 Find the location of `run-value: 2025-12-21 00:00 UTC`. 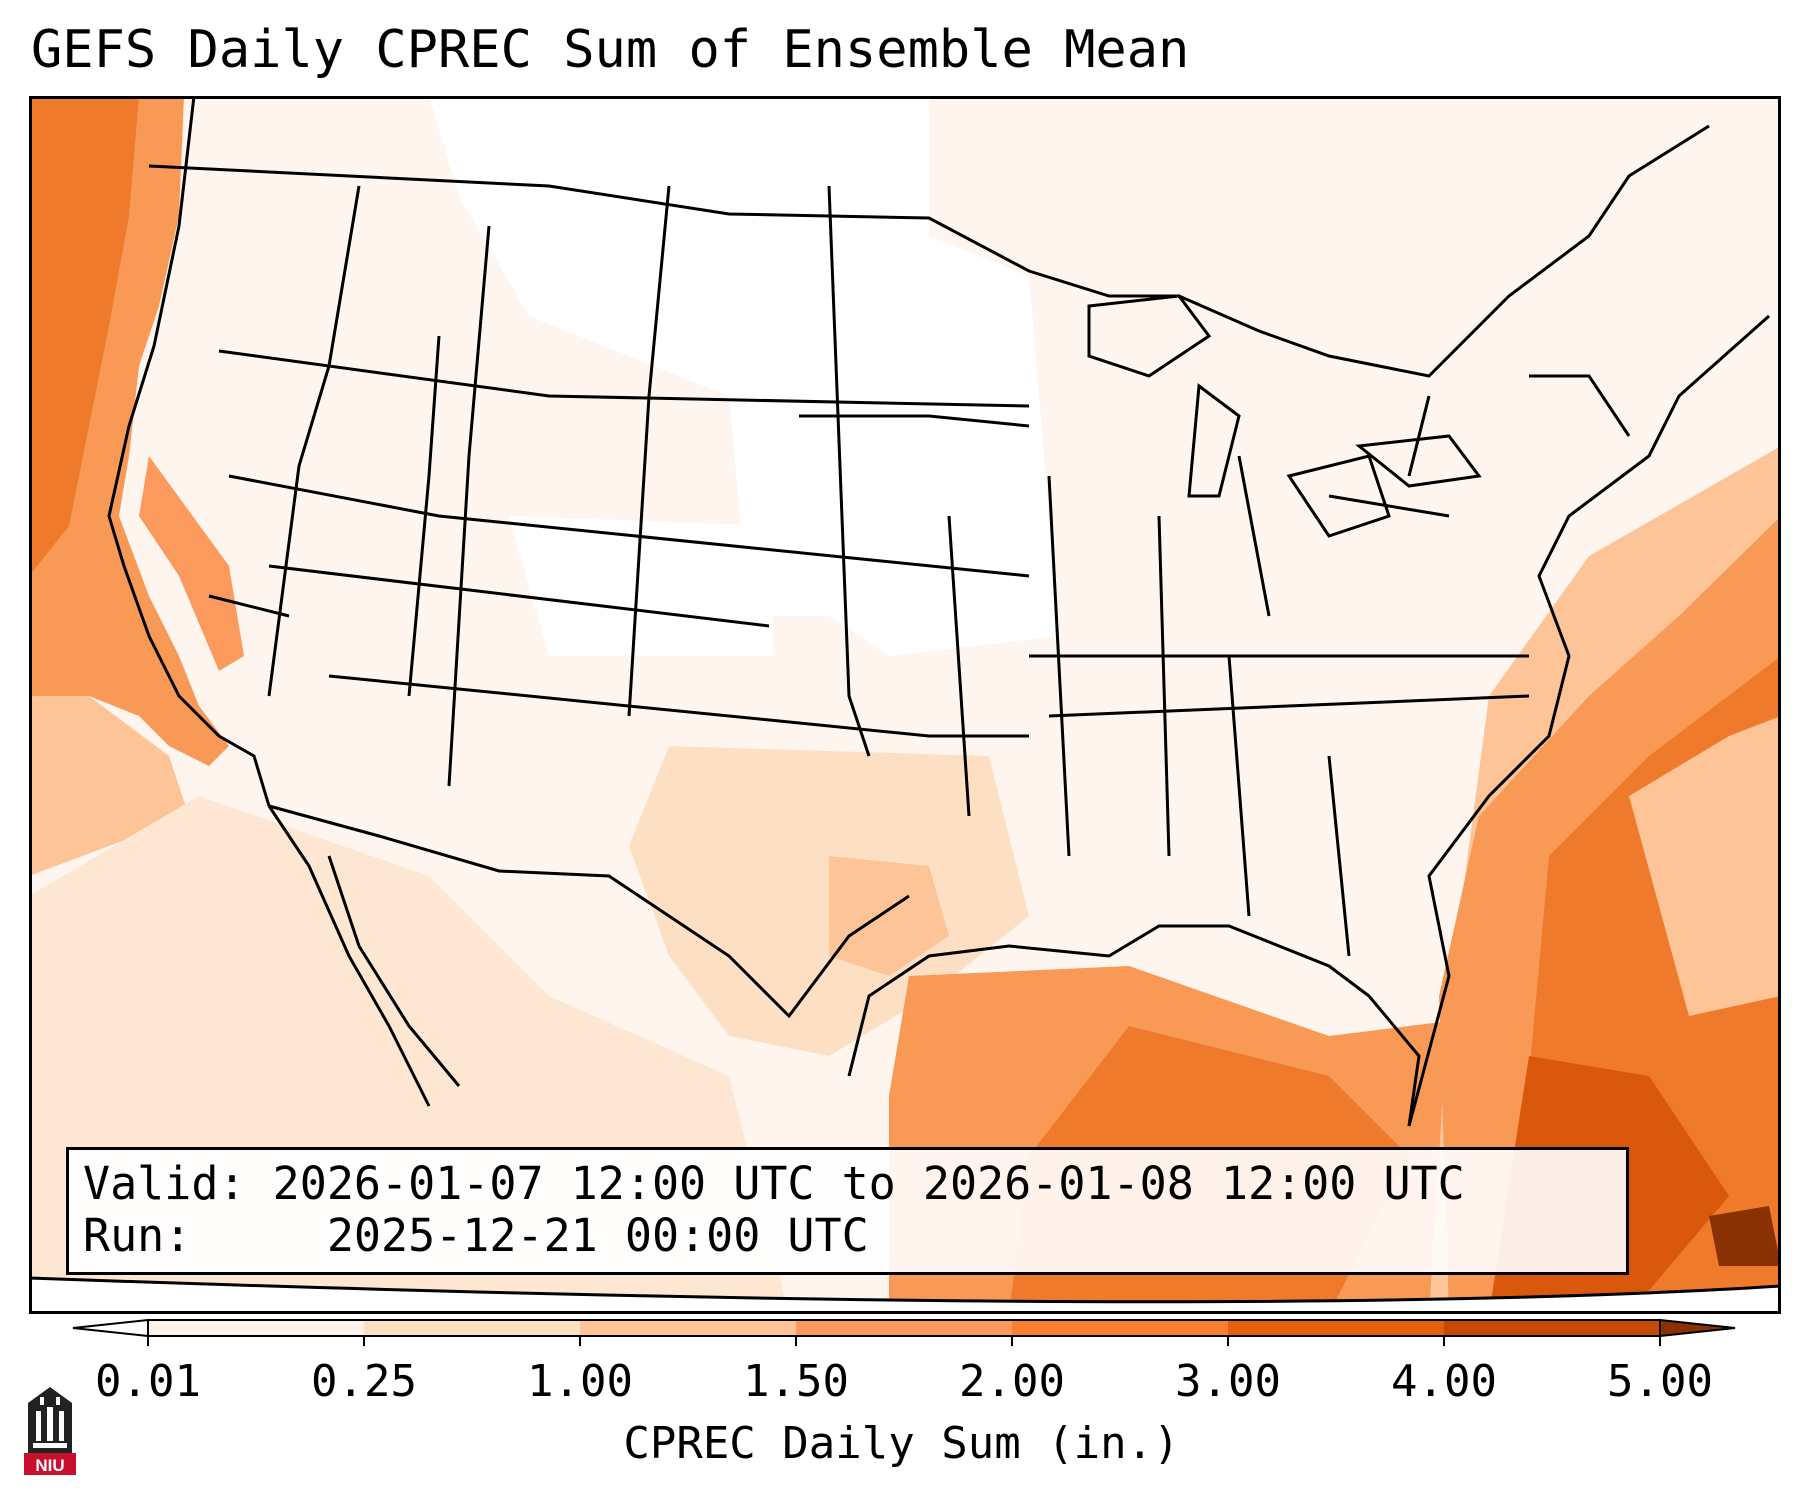

run-value: 2025-12-21 00:00 UTC is located at coordinates (597, 1235).